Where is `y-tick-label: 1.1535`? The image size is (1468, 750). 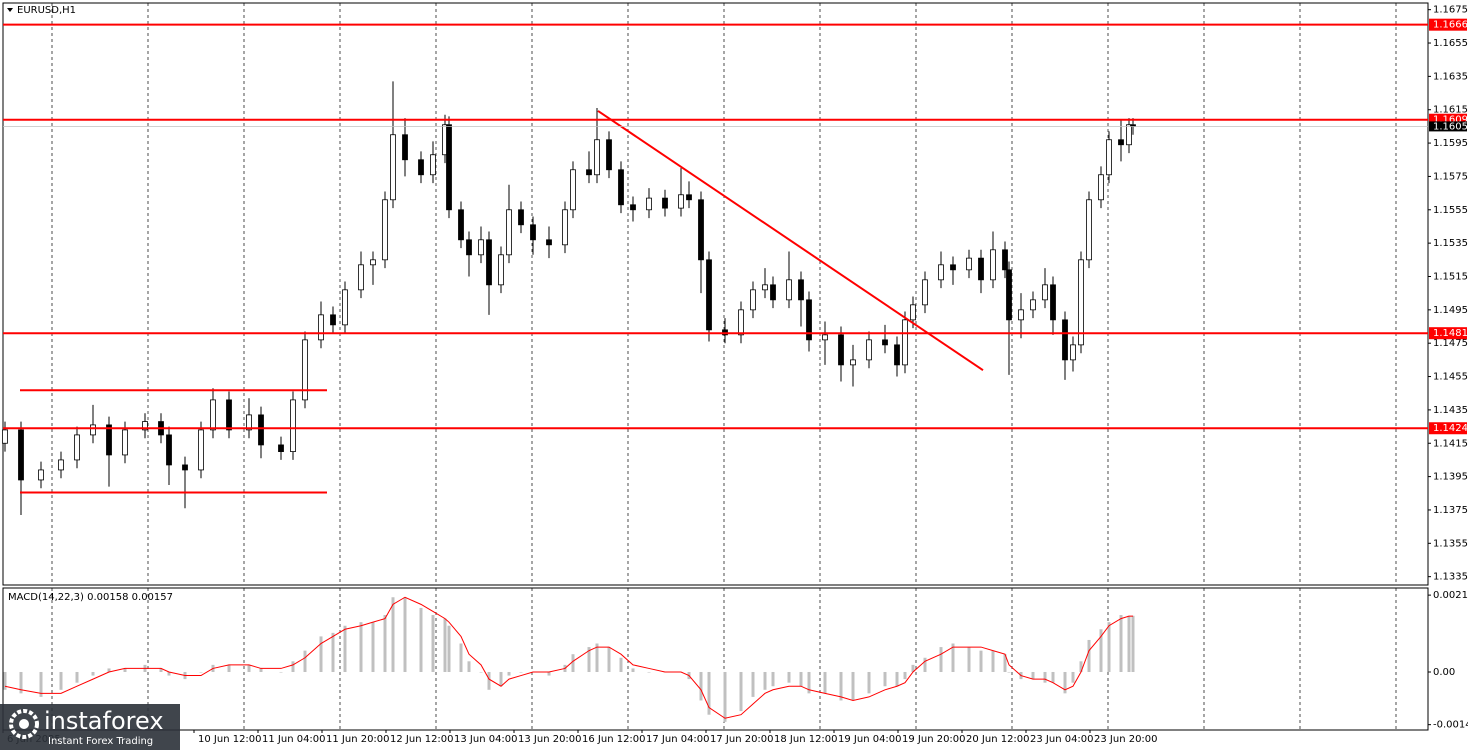
y-tick-label: 1.1535 is located at coordinates (1450, 243).